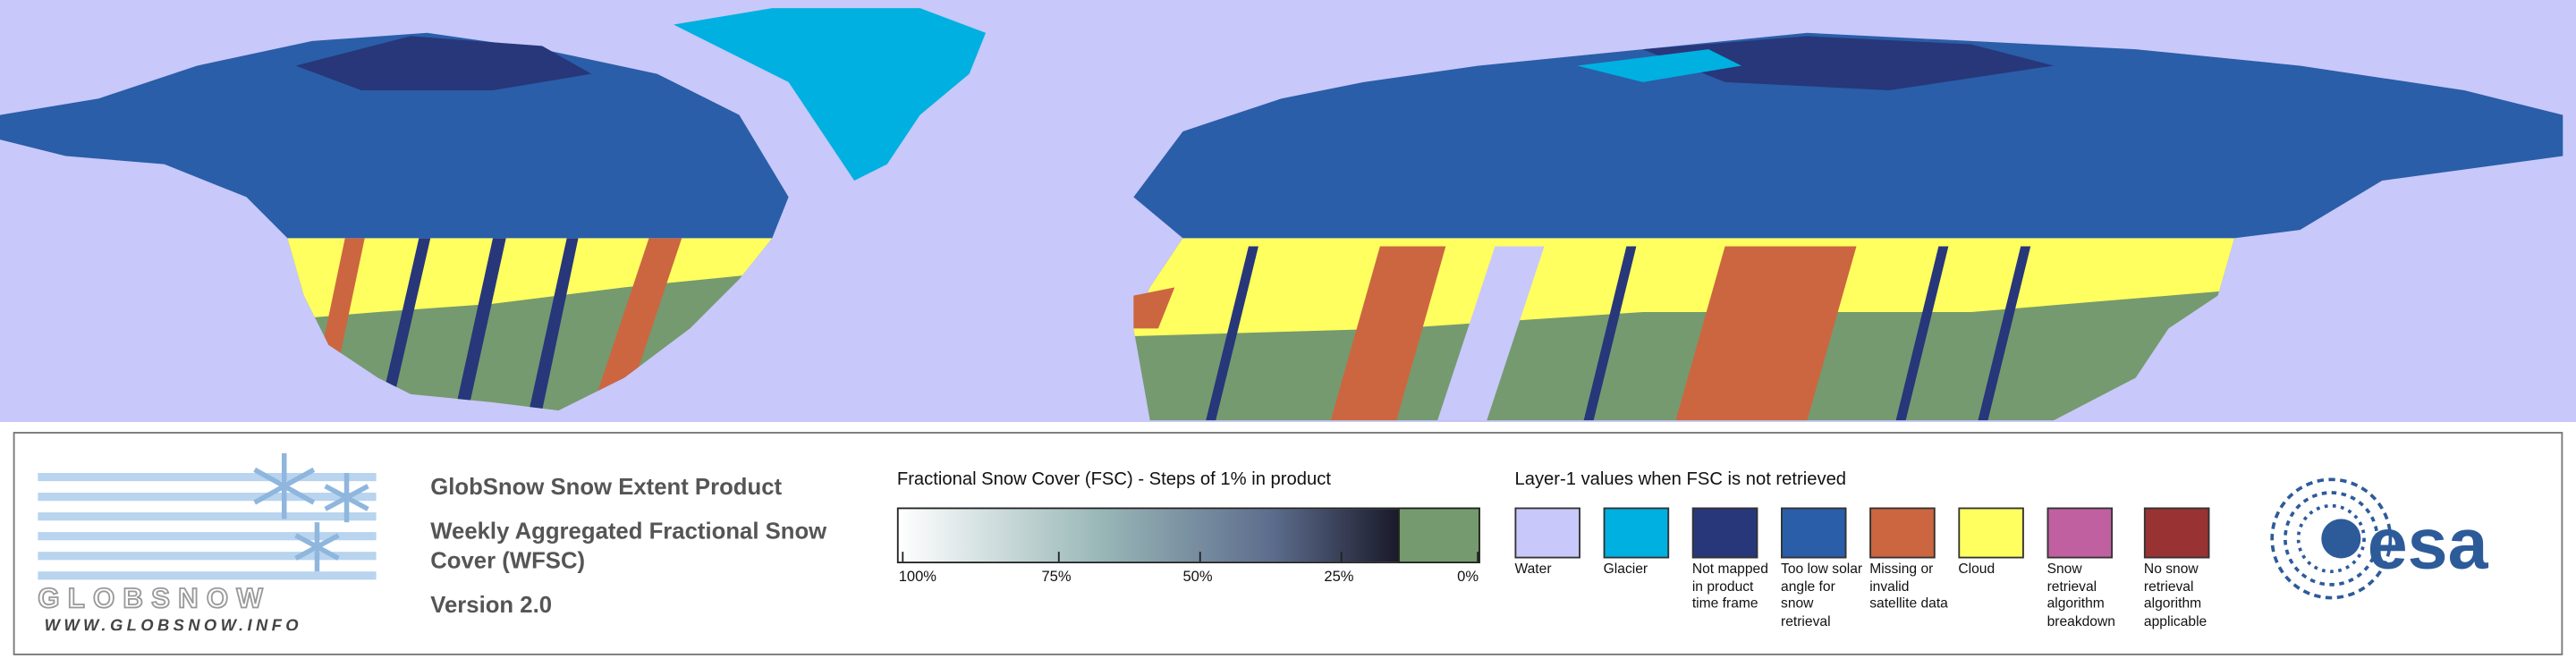 The height and width of the screenshot is (667, 2576). Describe the element at coordinates (443, 64) in the screenshot. I see `arctic-islands` at that location.